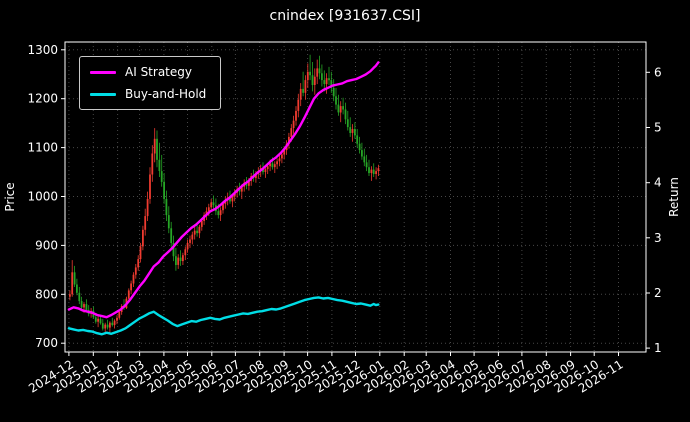 The height and width of the screenshot is (422, 690). What do you see at coordinates (46, 343) in the screenshot?
I see `svg-text: 700` at bounding box center [46, 343].